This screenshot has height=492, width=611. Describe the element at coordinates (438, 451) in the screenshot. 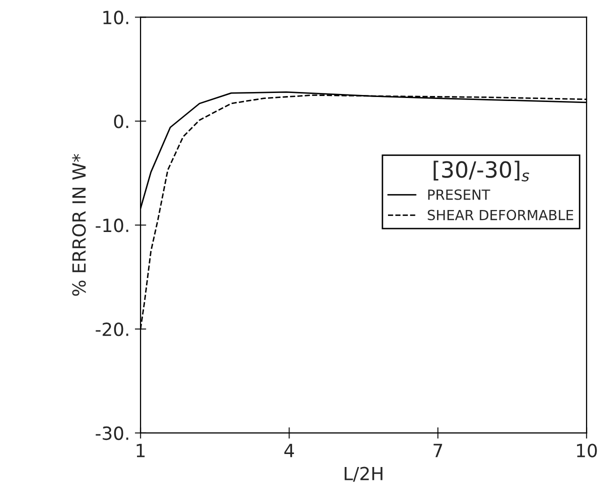

I see `x-tick-label: 7` at that location.